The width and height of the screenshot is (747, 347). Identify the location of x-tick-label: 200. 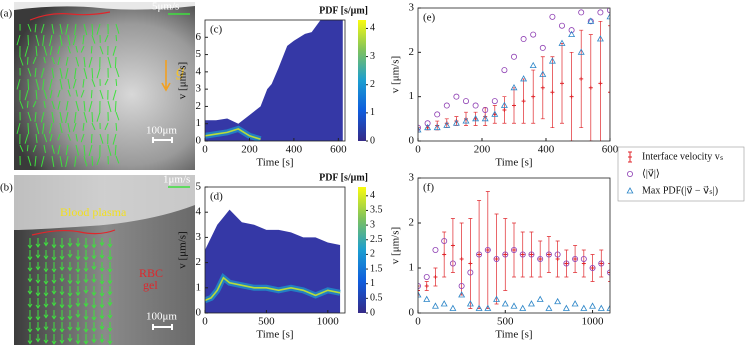
(249, 150).